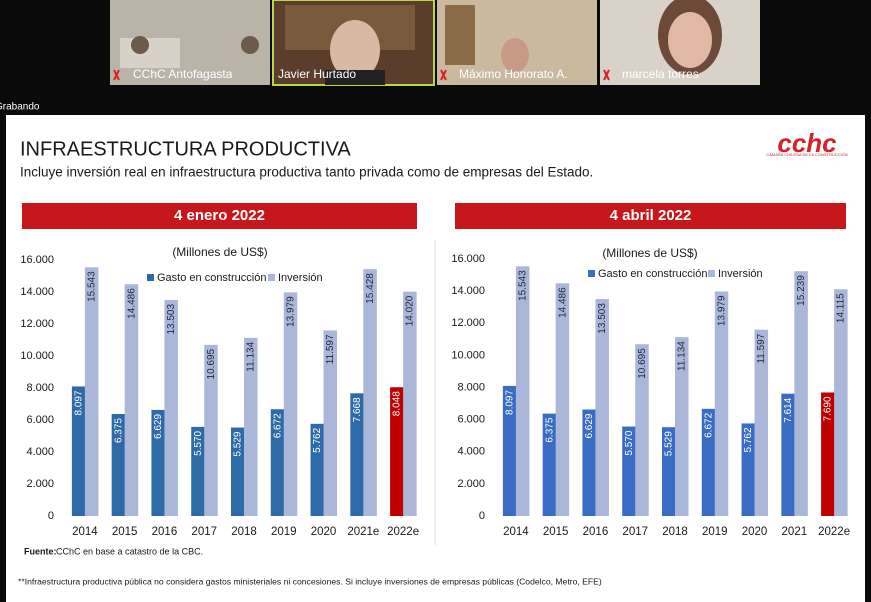 Image resolution: width=871 pixels, height=602 pixels. I want to click on x-tick-label: 2022e, so click(403, 532).